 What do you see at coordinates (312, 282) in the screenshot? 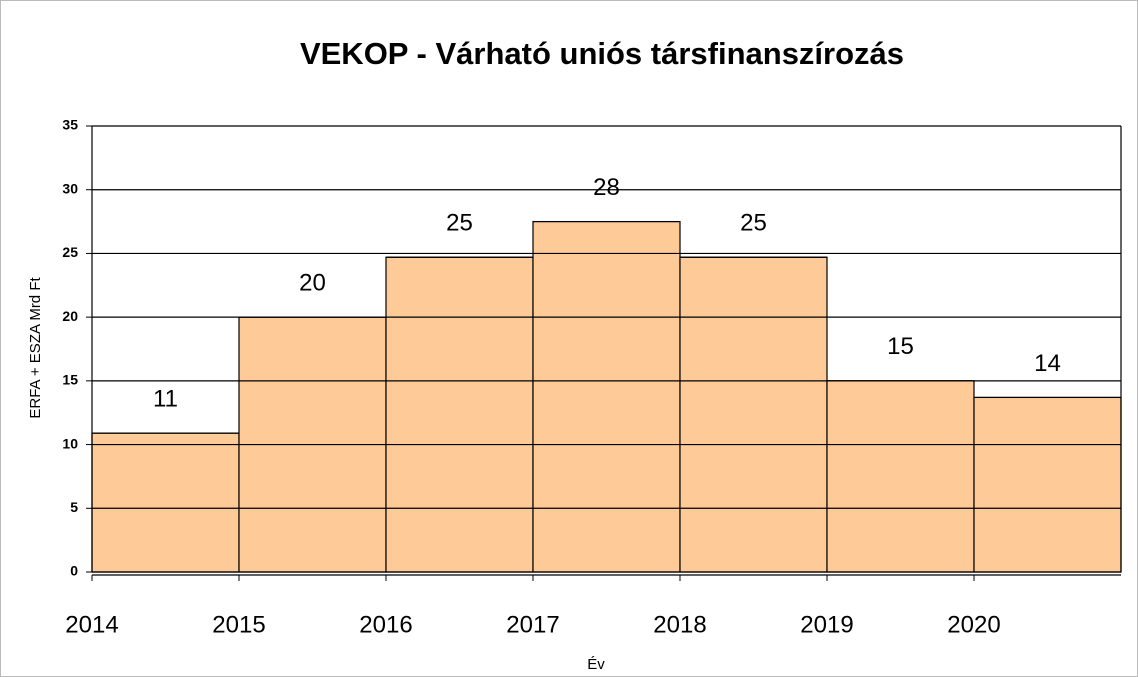
I see `value-label: 20` at bounding box center [312, 282].